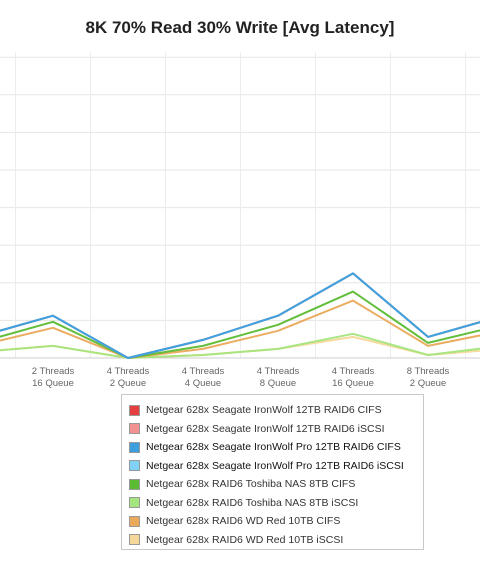 Image resolution: width=480 pixels, height=572 pixels. Describe the element at coordinates (245, 539) in the screenshot. I see `legend-label: Netgear 628x RAID6 WD Red 10TB iSCSI` at that location.